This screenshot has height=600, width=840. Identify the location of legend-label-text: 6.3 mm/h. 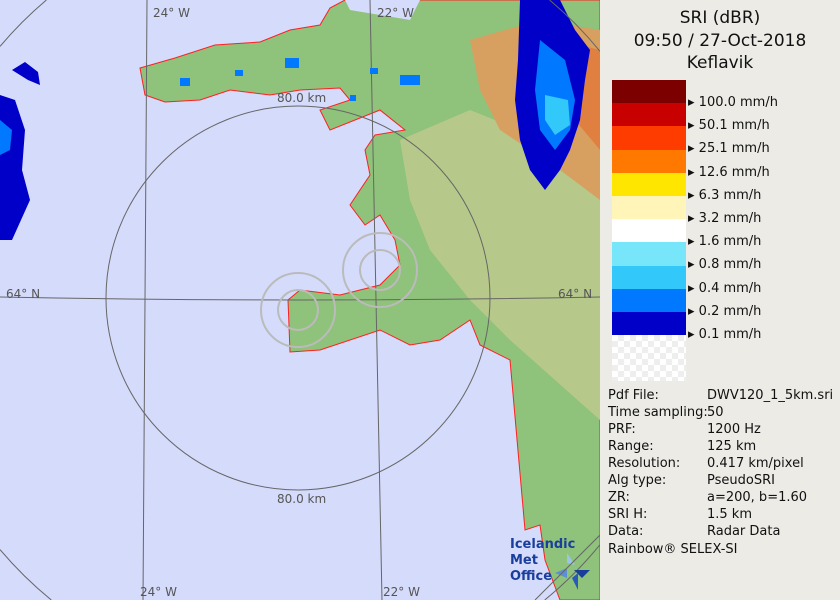
(730, 195).